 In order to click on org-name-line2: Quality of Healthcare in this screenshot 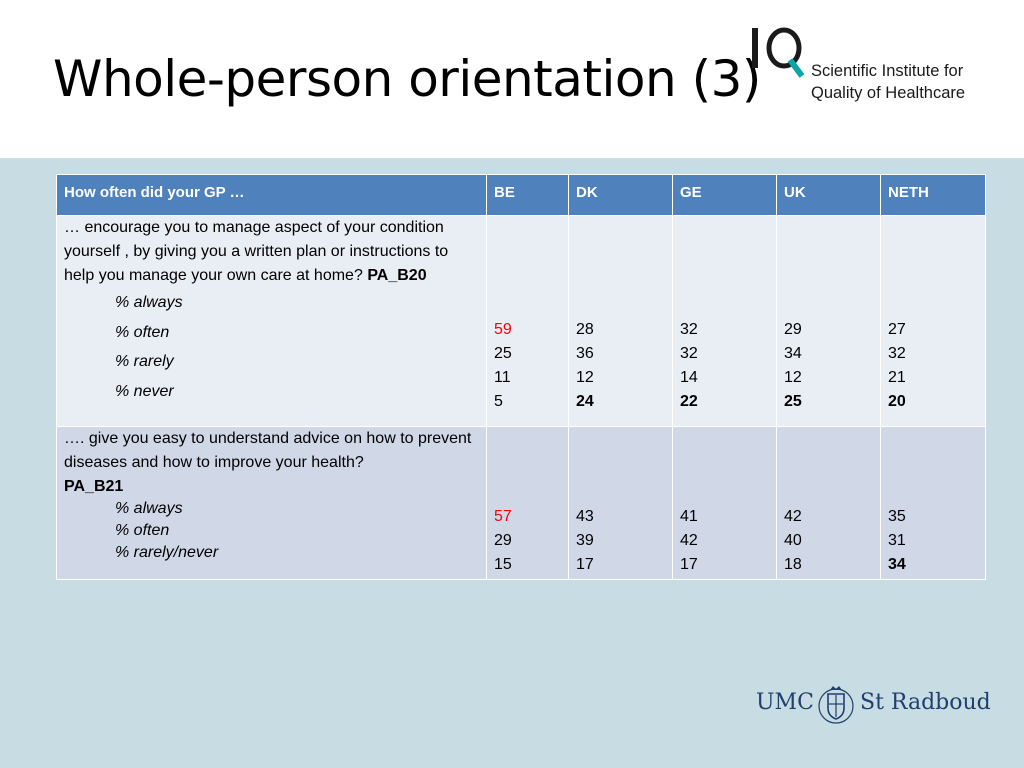, I will do `click(888, 93)`.